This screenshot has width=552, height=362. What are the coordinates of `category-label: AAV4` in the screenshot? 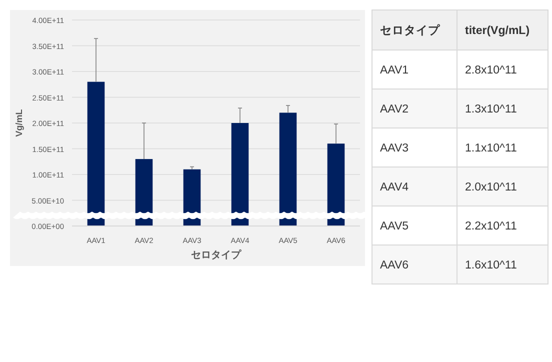 It's located at (394, 188).